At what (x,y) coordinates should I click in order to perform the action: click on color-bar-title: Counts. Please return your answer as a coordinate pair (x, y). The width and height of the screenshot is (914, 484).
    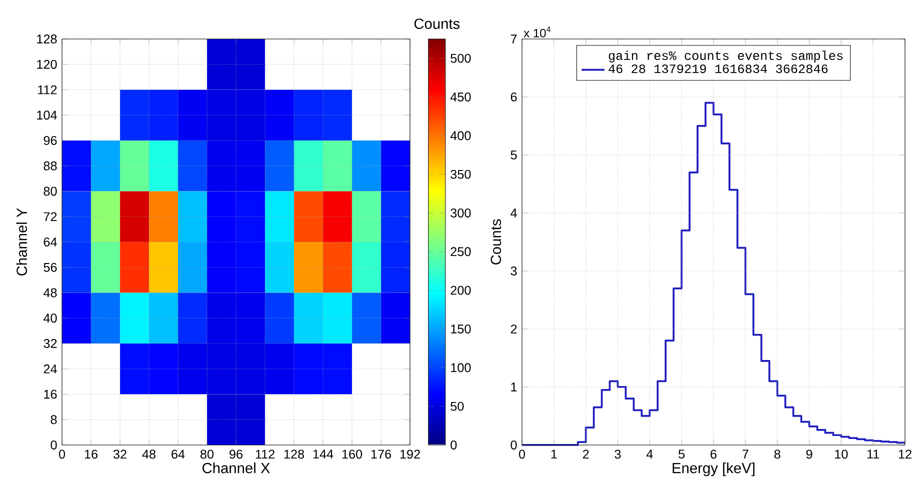
    Looking at the image, I should click on (437, 23).